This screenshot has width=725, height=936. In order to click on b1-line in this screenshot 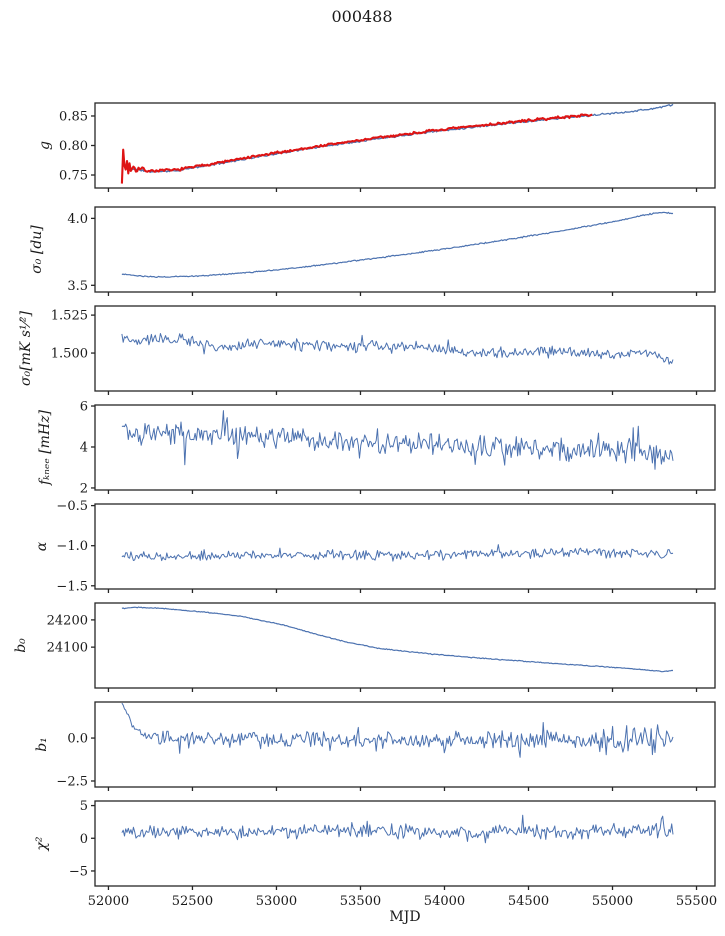, I will do `click(397, 730)`.